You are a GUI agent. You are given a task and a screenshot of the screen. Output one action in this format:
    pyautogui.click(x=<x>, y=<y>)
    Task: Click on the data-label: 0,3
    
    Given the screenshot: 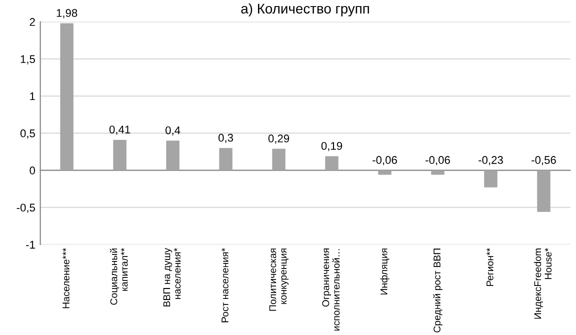 What is the action you would take?
    pyautogui.click(x=226, y=138)
    